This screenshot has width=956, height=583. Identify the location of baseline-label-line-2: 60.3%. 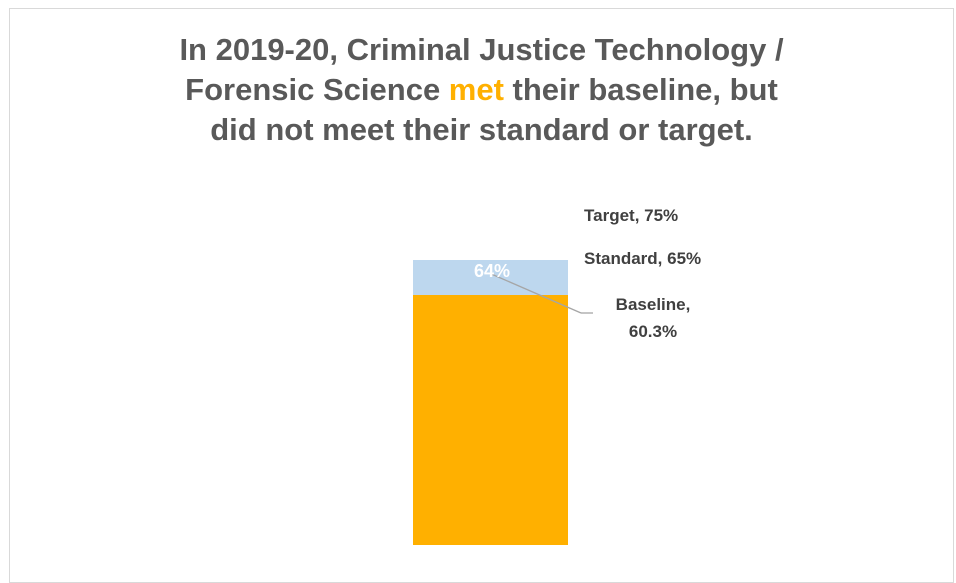
(653, 331).